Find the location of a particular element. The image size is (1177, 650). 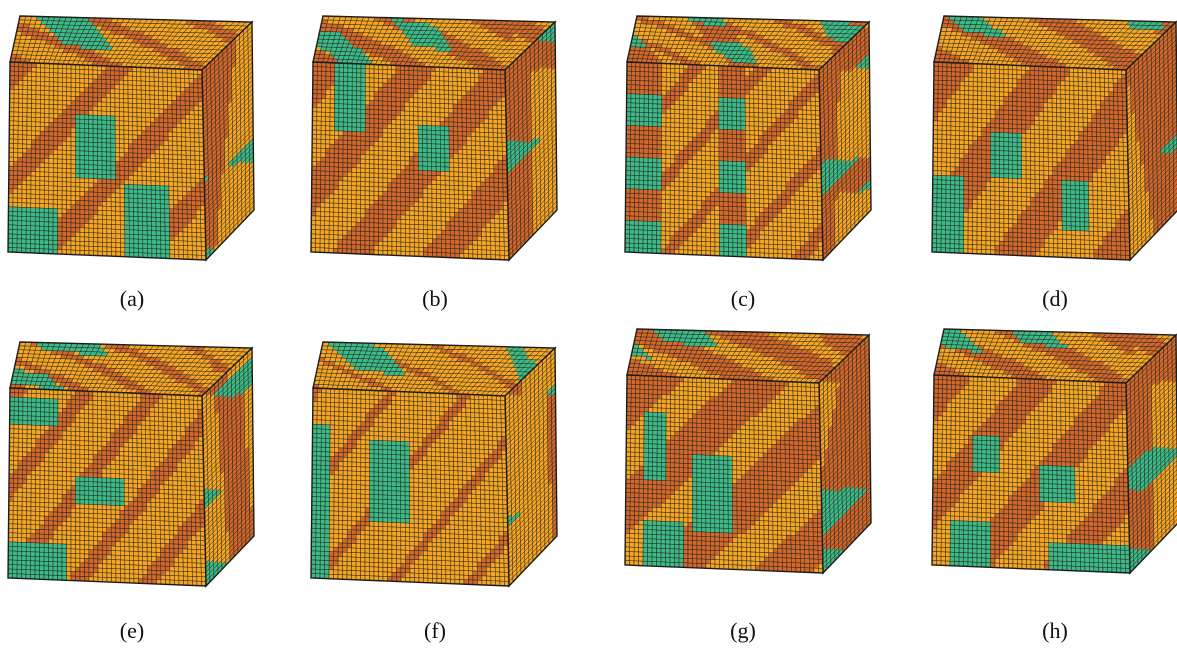

caption-a: (a) is located at coordinates (132, 299).